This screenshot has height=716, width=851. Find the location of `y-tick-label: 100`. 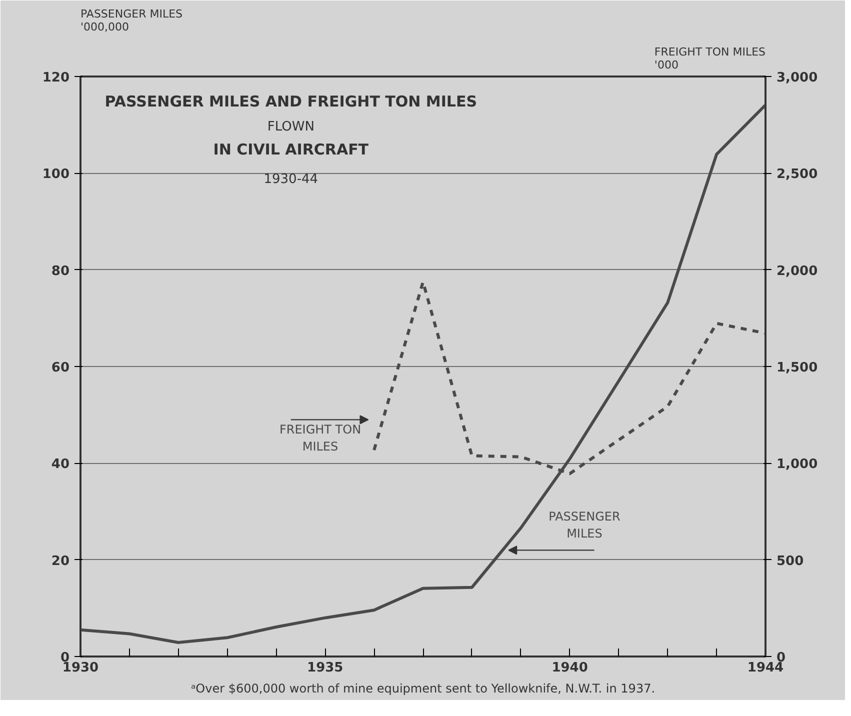

y-tick-label: 100 is located at coordinates (56, 174).